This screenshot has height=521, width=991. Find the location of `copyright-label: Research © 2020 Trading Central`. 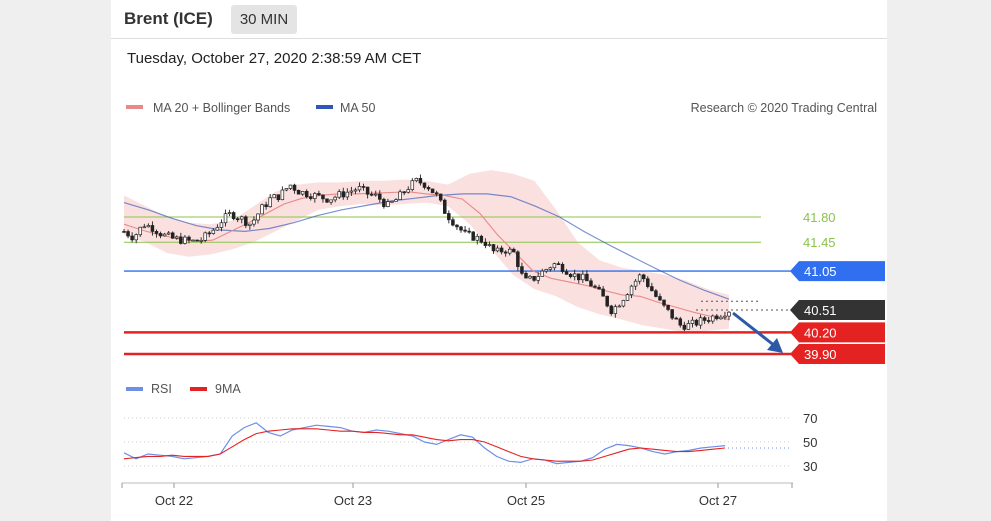

copyright-label: Research © 2020 Trading Central is located at coordinates (784, 108).